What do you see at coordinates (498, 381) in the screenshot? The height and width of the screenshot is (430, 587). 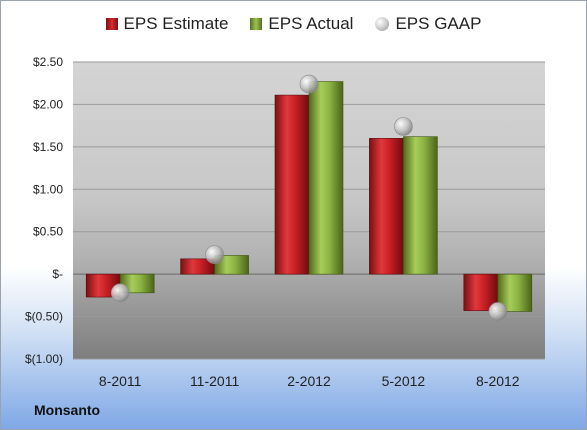 I see `x-tick-label: 8-2012` at bounding box center [498, 381].